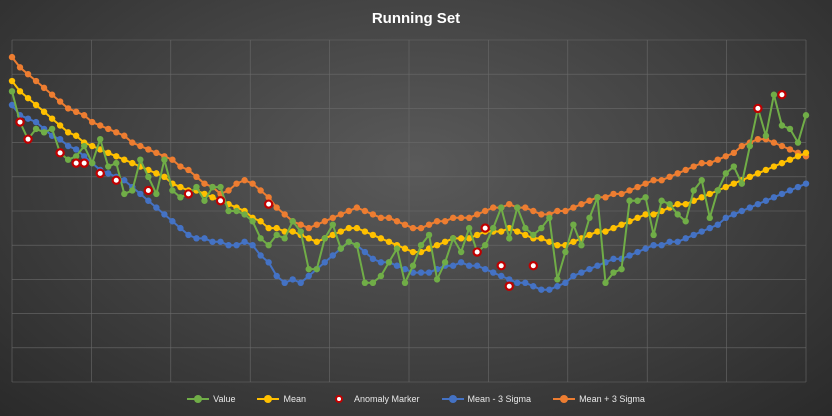 The width and height of the screenshot is (832, 416). Describe the element at coordinates (387, 399) in the screenshot. I see `legend-label-anomaly-marker: Anomaly Marker` at that location.